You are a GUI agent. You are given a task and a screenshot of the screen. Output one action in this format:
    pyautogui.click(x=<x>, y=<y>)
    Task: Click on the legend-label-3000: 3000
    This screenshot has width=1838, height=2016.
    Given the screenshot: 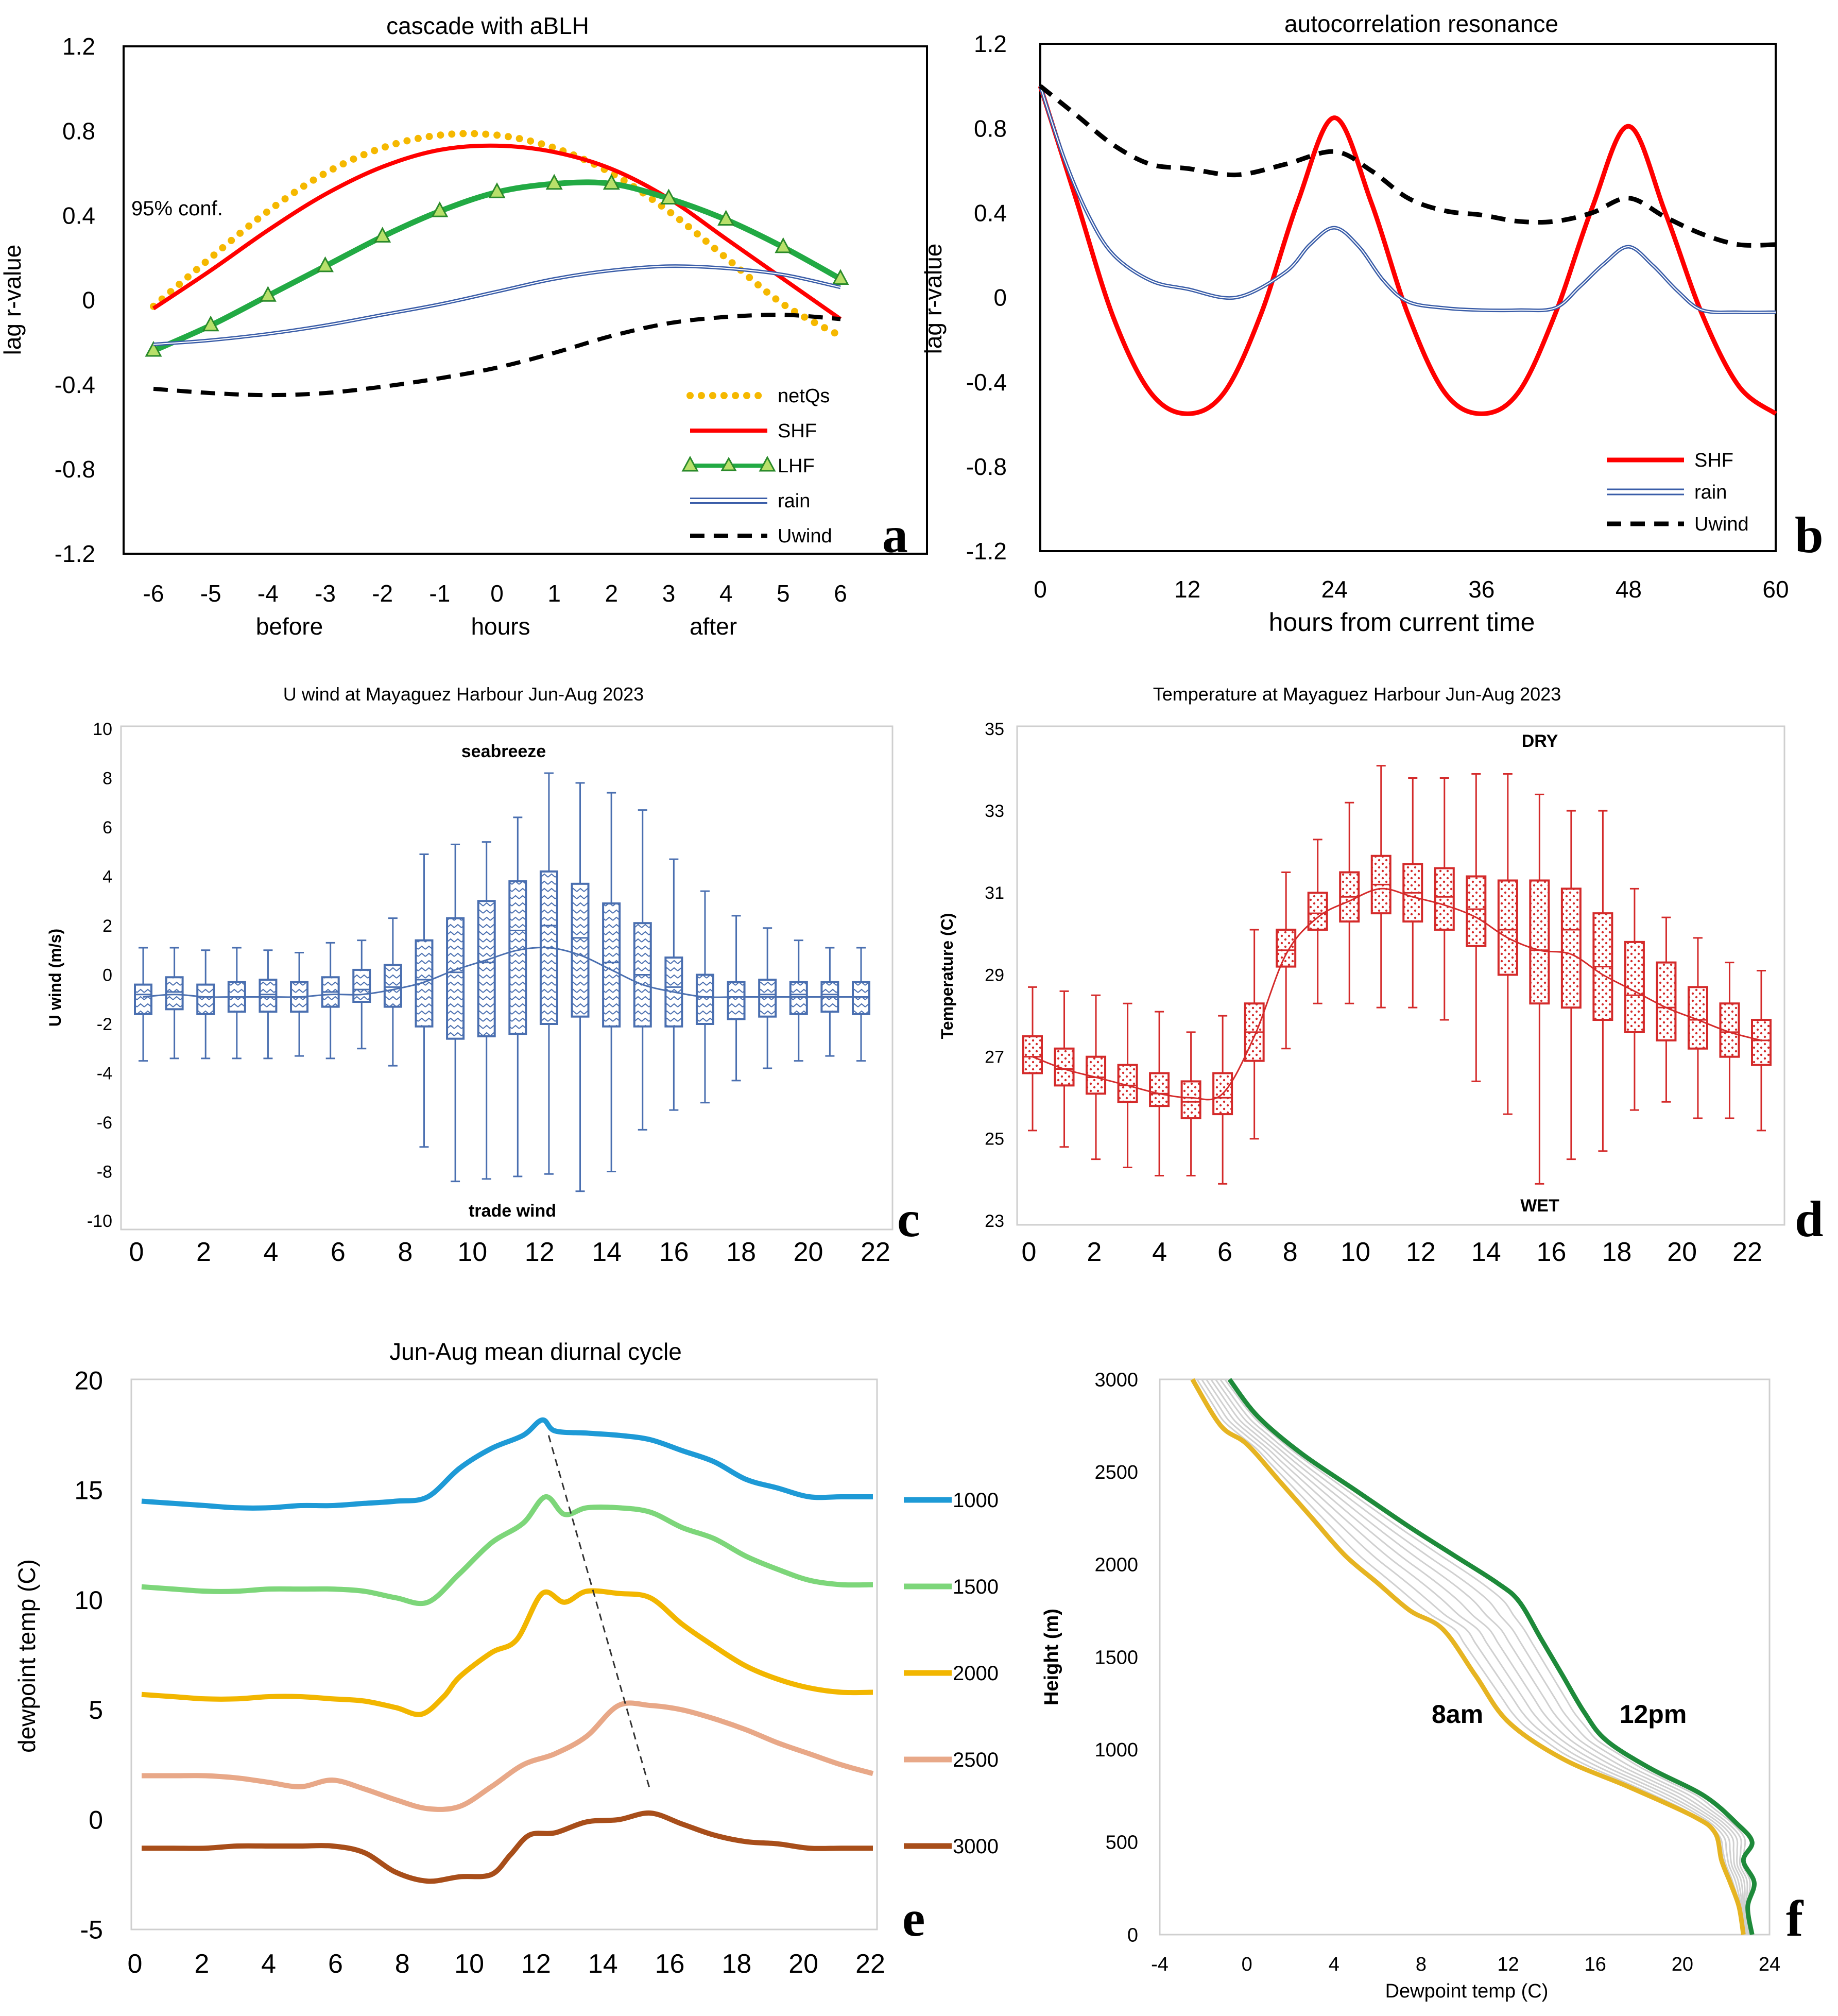 What is the action you would take?
    pyautogui.click(x=976, y=1846)
    